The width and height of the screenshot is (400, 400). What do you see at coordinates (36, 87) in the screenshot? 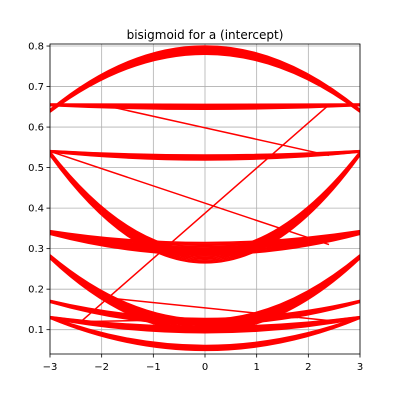
I see `y-tick-label: 0.7` at bounding box center [36, 87].